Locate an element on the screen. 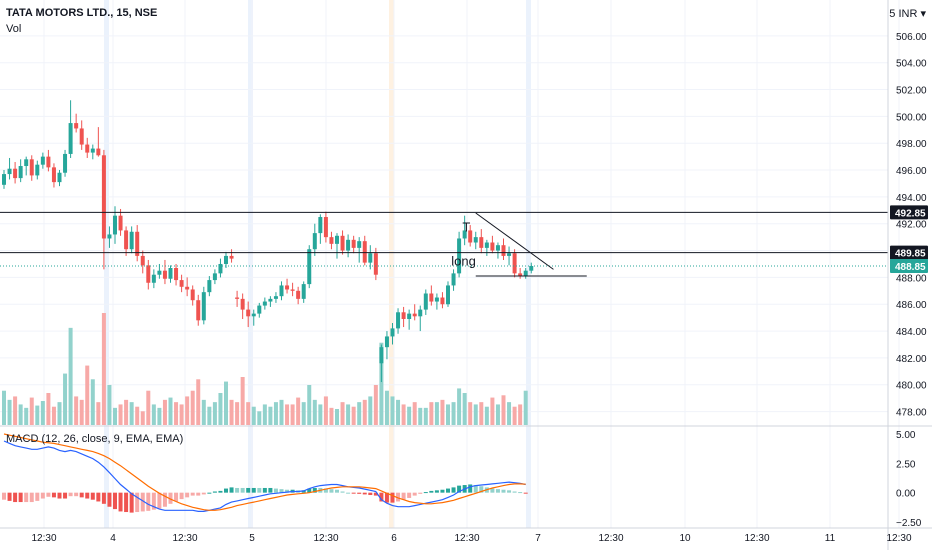 This screenshot has width=932, height=550. time-tick-label: 11 is located at coordinates (830, 538).